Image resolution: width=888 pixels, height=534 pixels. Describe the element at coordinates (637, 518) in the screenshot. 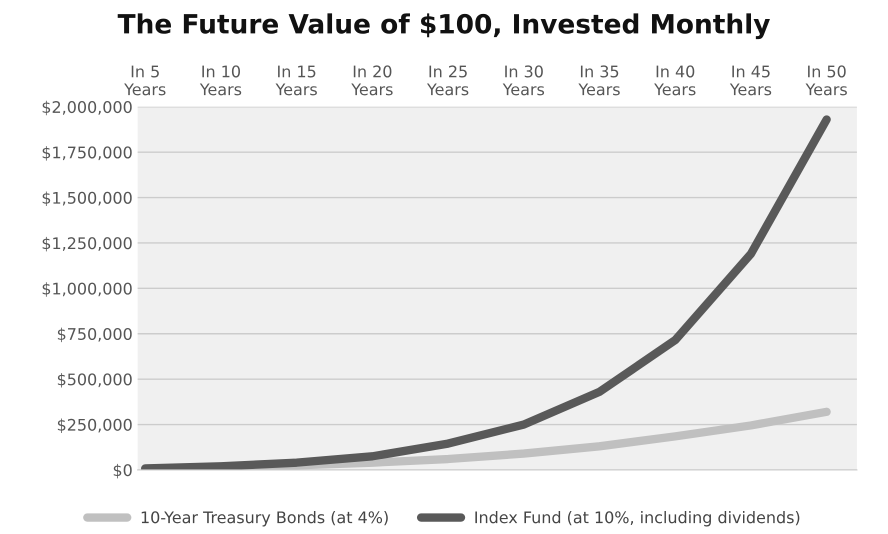

I see `legend-label: Index Fund (at 10%, including dividends)` at that location.